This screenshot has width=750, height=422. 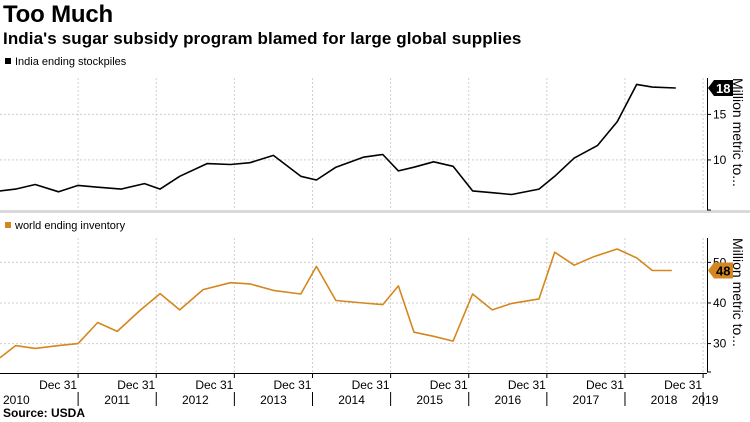 I want to click on source-note: Source: USDA, so click(x=44, y=413).